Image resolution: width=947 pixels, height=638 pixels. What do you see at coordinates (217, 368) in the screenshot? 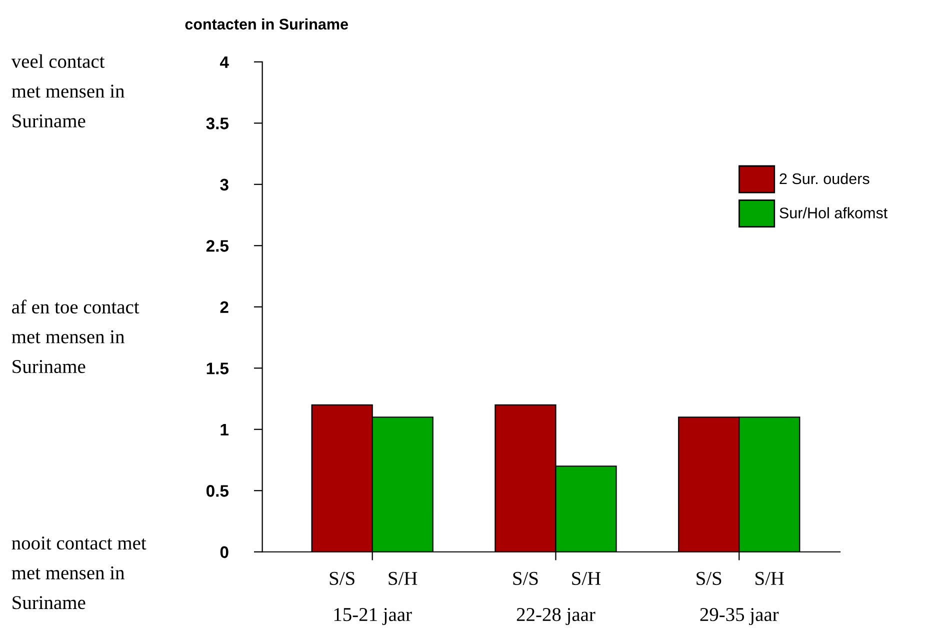
I see `y-tick-label: 1.5` at bounding box center [217, 368].